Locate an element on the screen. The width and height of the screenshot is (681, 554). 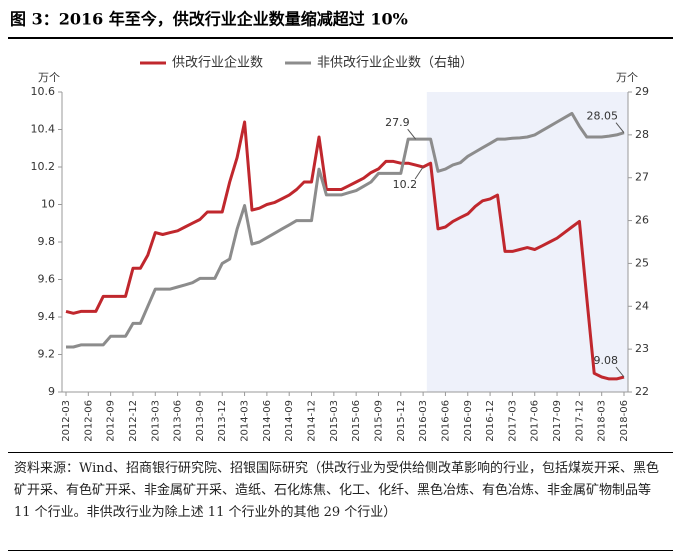
x-tick-label: 2016-12 is located at coordinates (490, 421).